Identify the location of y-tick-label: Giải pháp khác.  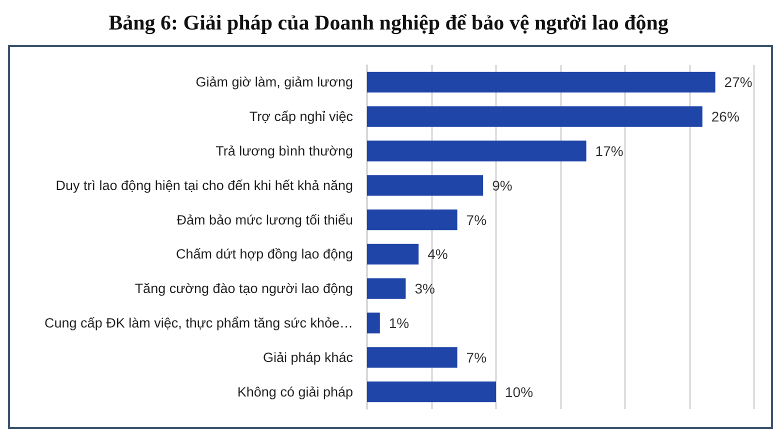
(308, 357).